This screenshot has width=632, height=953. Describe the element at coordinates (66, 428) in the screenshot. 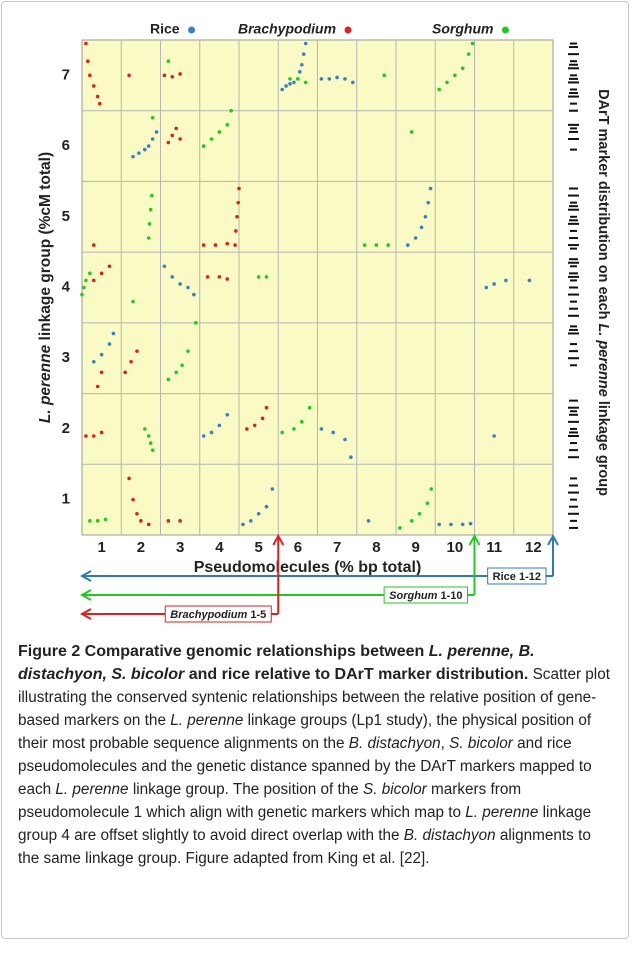

I see `y-tick-label: 2` at that location.